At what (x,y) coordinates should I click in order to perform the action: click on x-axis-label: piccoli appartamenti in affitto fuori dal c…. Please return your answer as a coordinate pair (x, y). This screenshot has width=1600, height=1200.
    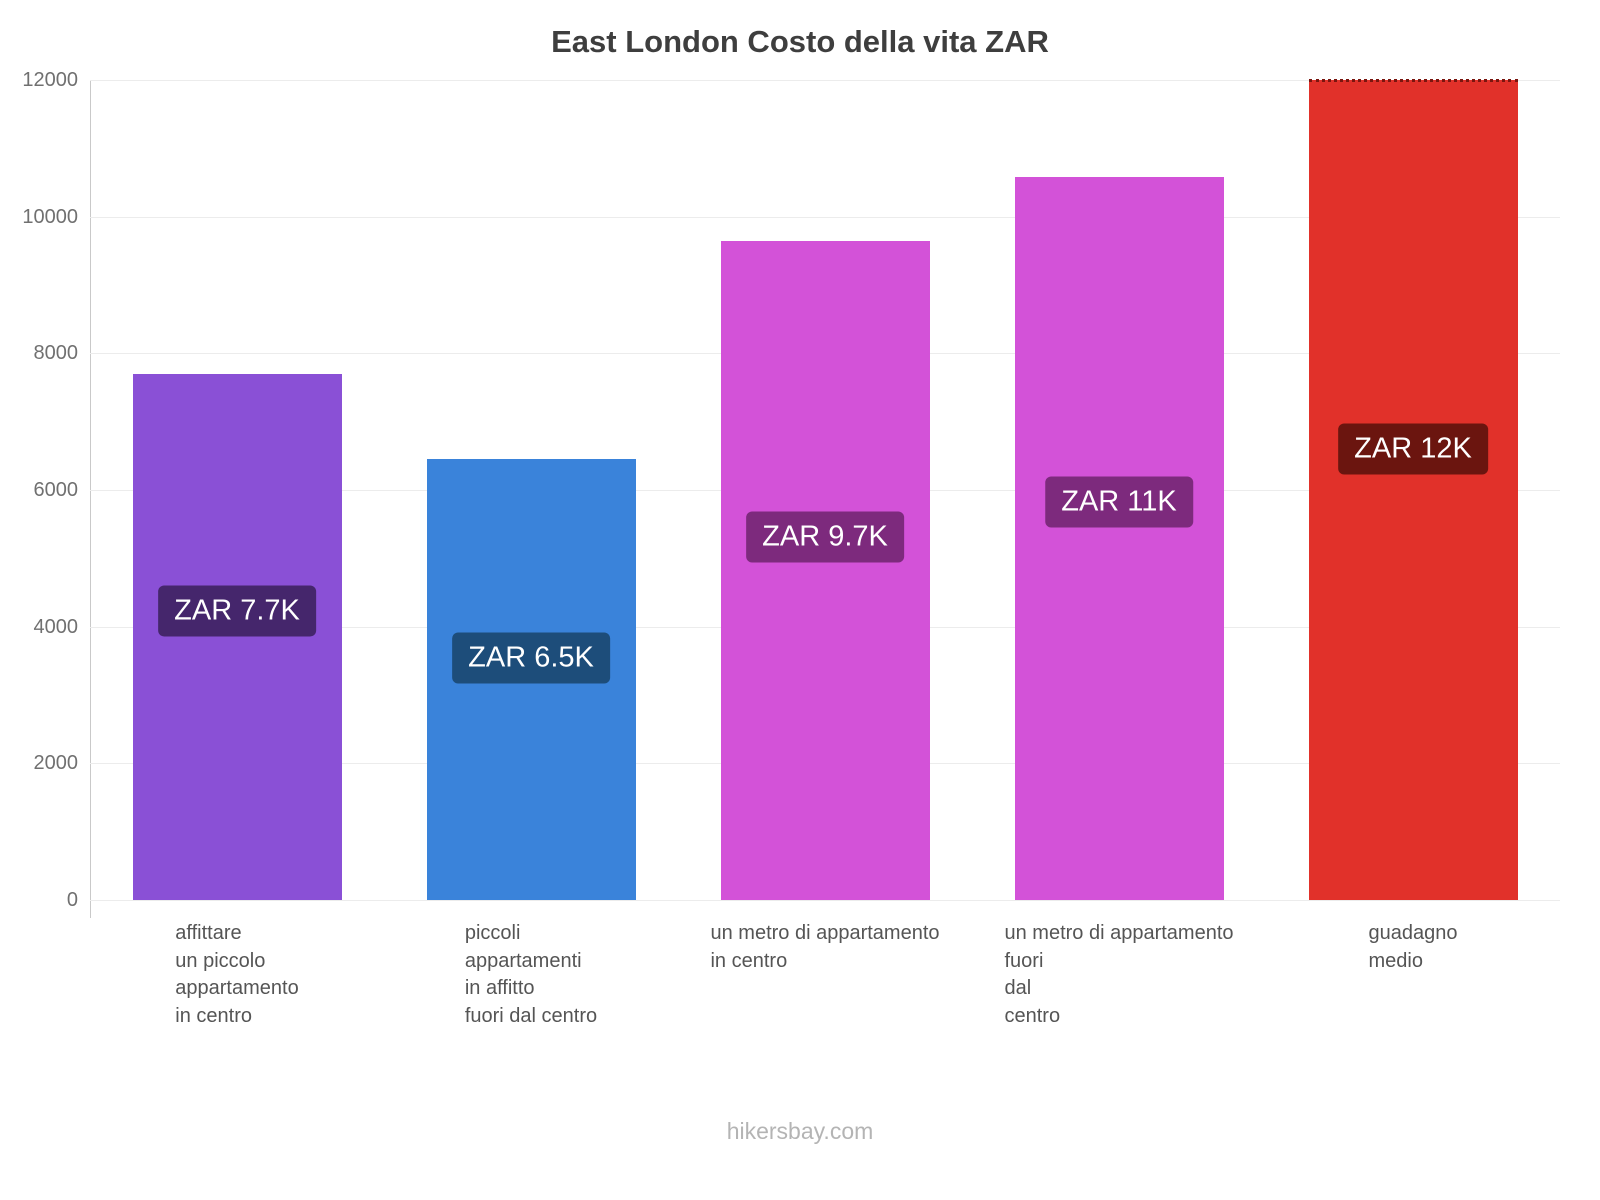
    Looking at the image, I should click on (531, 975).